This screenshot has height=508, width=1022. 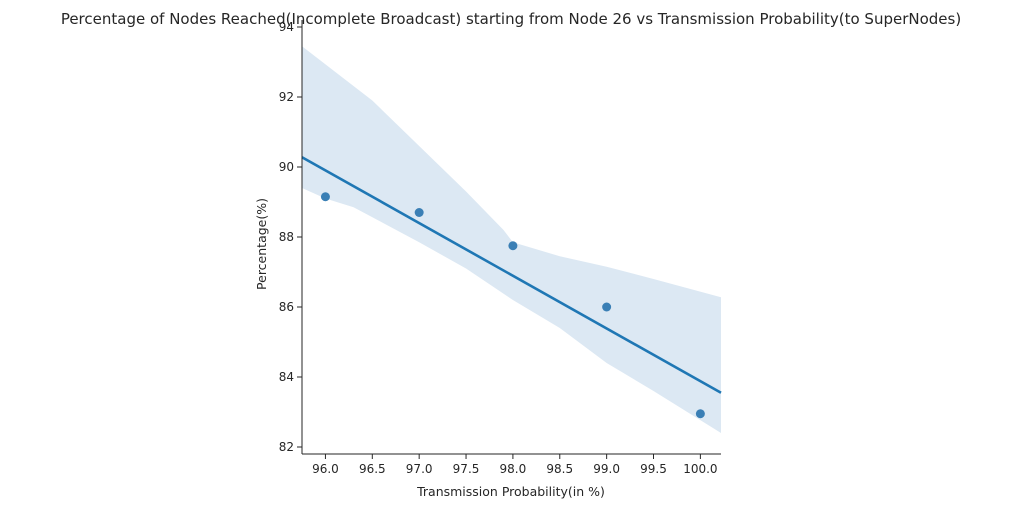 What do you see at coordinates (286, 447) in the screenshot?
I see `y-tick-label: 82` at bounding box center [286, 447].